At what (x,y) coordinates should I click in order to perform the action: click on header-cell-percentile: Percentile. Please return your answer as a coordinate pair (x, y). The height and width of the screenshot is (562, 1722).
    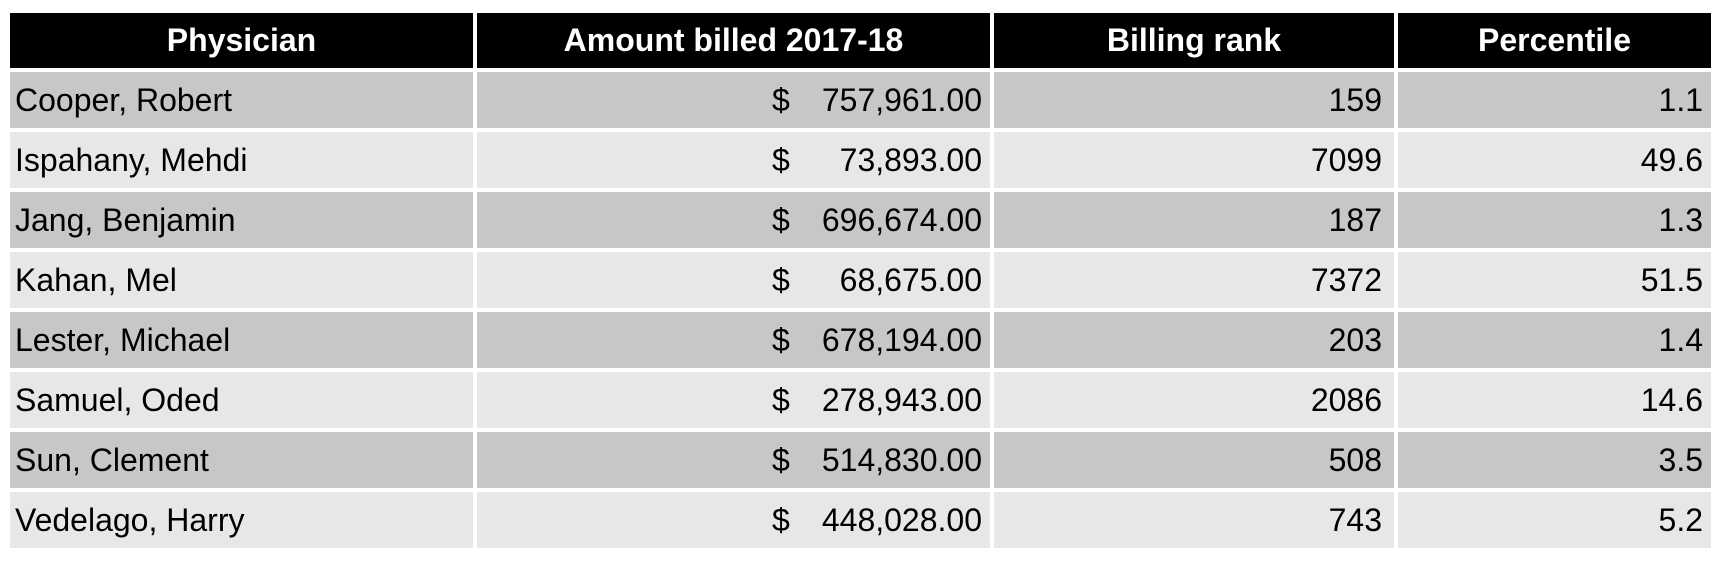
    Looking at the image, I should click on (1554, 40).